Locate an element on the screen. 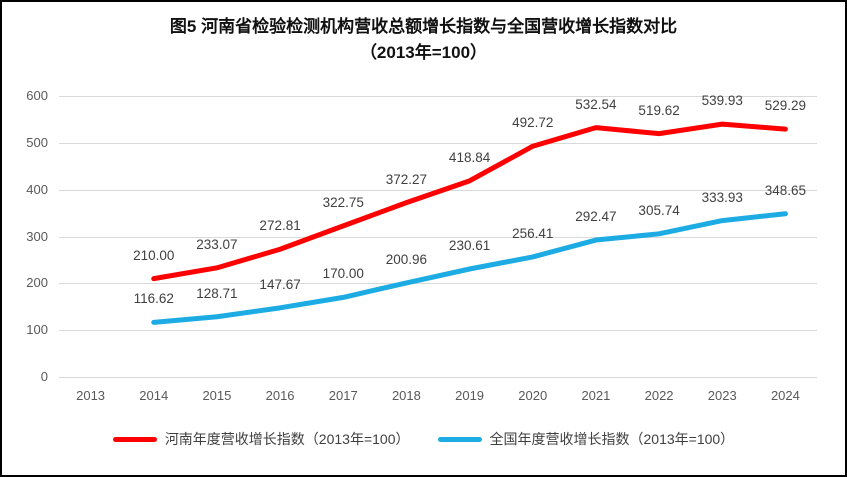  y-axis-label: 600 is located at coordinates (37, 95).